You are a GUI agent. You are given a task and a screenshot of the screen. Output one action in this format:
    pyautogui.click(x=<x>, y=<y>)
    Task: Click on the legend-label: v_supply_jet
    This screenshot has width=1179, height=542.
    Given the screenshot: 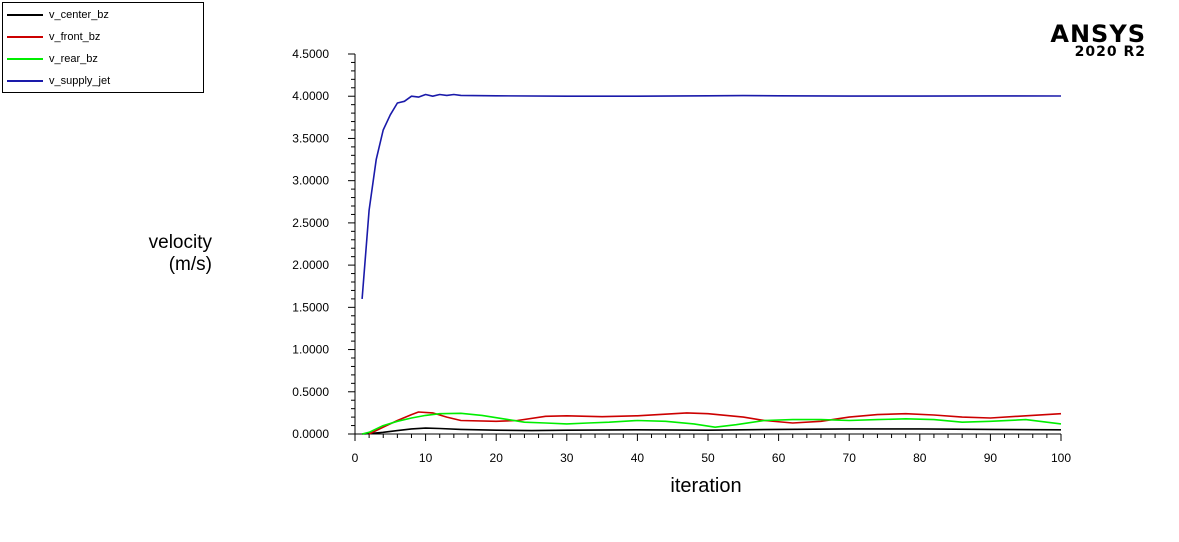 What is the action you would take?
    pyautogui.click(x=80, y=81)
    